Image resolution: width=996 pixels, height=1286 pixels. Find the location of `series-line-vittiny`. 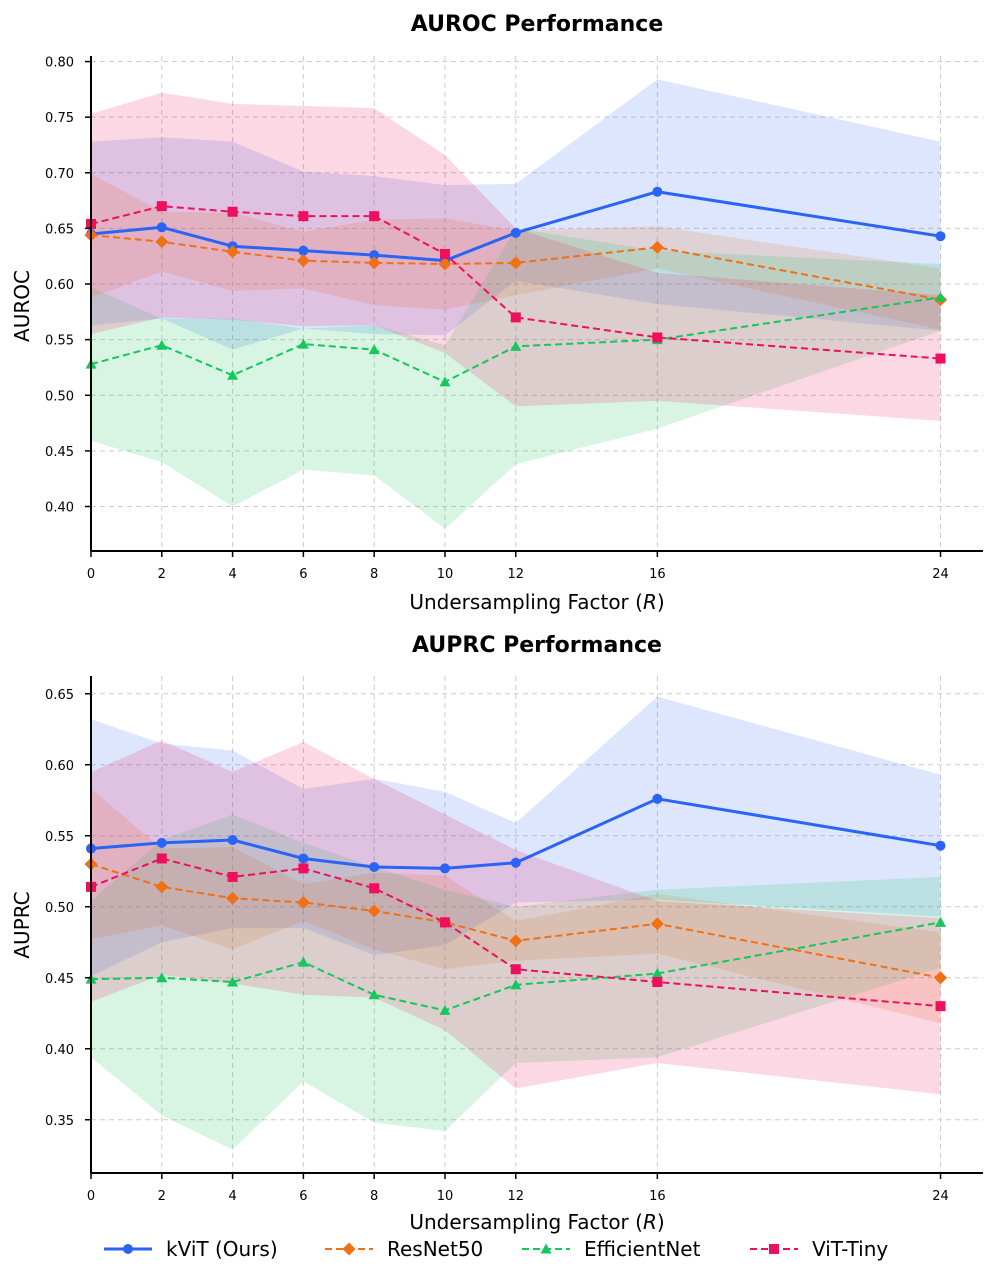

series-line-vittiny is located at coordinates (515, 932).